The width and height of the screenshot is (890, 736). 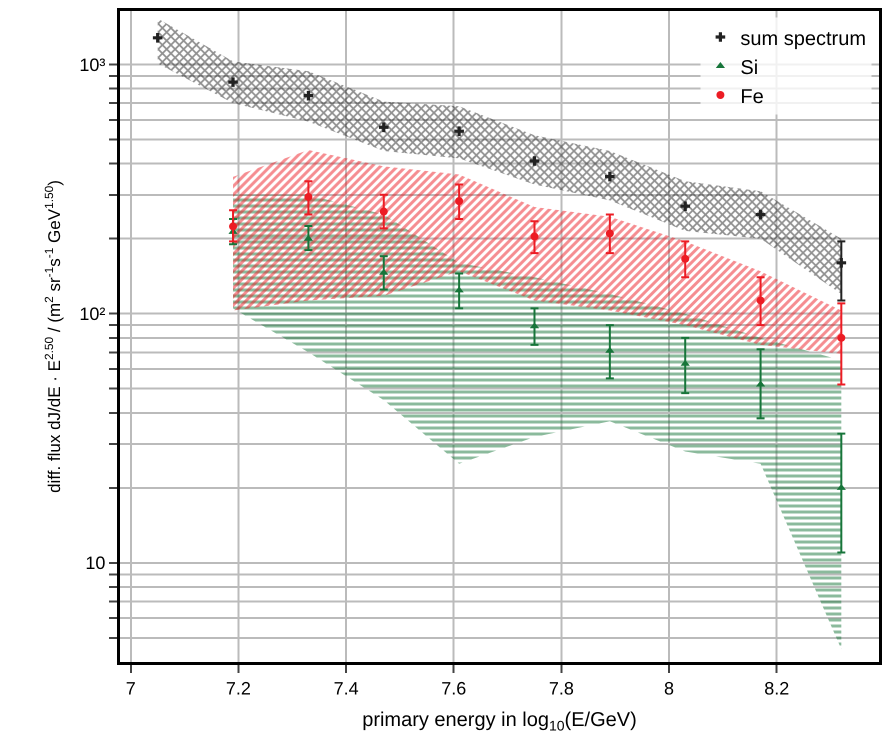 What do you see at coordinates (92, 64) in the screenshot?
I see `y-tick-label: 10³` at bounding box center [92, 64].